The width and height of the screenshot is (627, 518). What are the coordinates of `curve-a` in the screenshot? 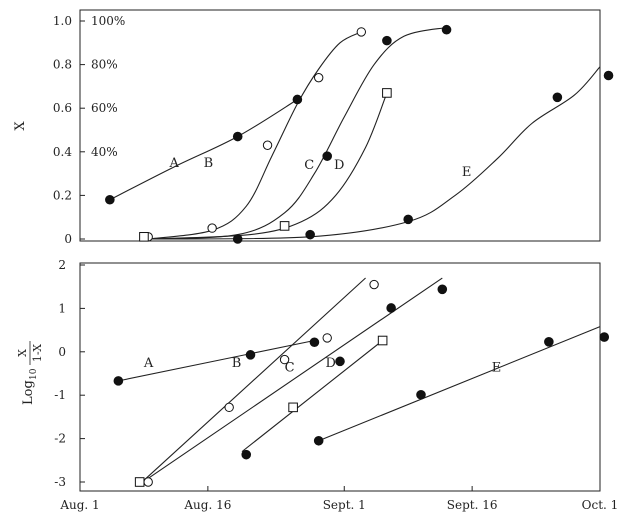 It's located at (203, 150).